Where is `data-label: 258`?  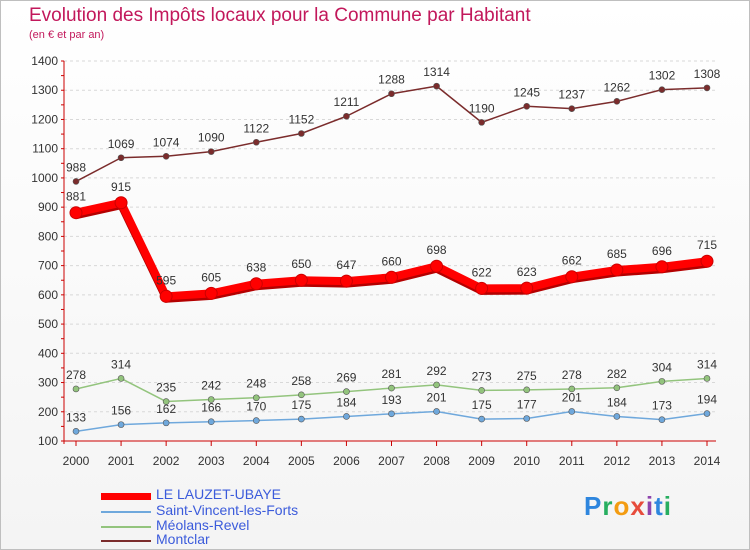 data-label: 258 is located at coordinates (301, 381).